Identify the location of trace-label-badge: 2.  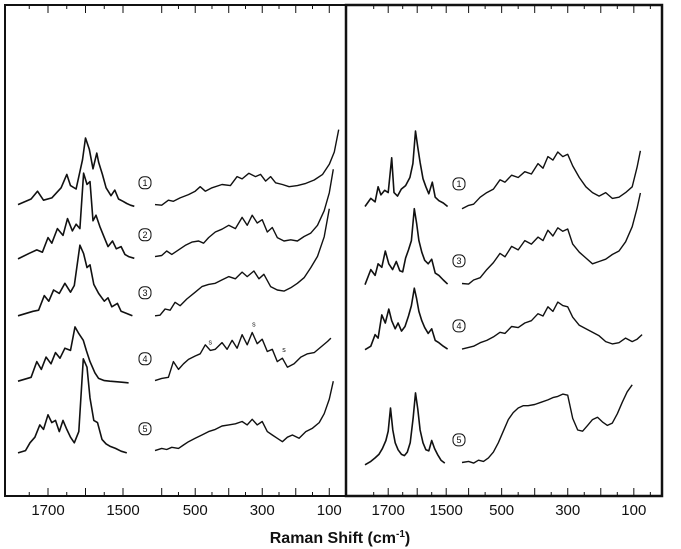
(145, 235).